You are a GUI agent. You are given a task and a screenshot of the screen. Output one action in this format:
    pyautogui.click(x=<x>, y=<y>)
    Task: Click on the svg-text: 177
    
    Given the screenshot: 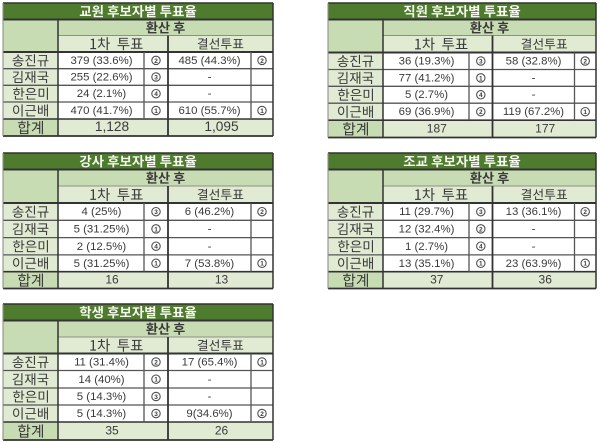 What is the action you would take?
    pyautogui.click(x=545, y=128)
    